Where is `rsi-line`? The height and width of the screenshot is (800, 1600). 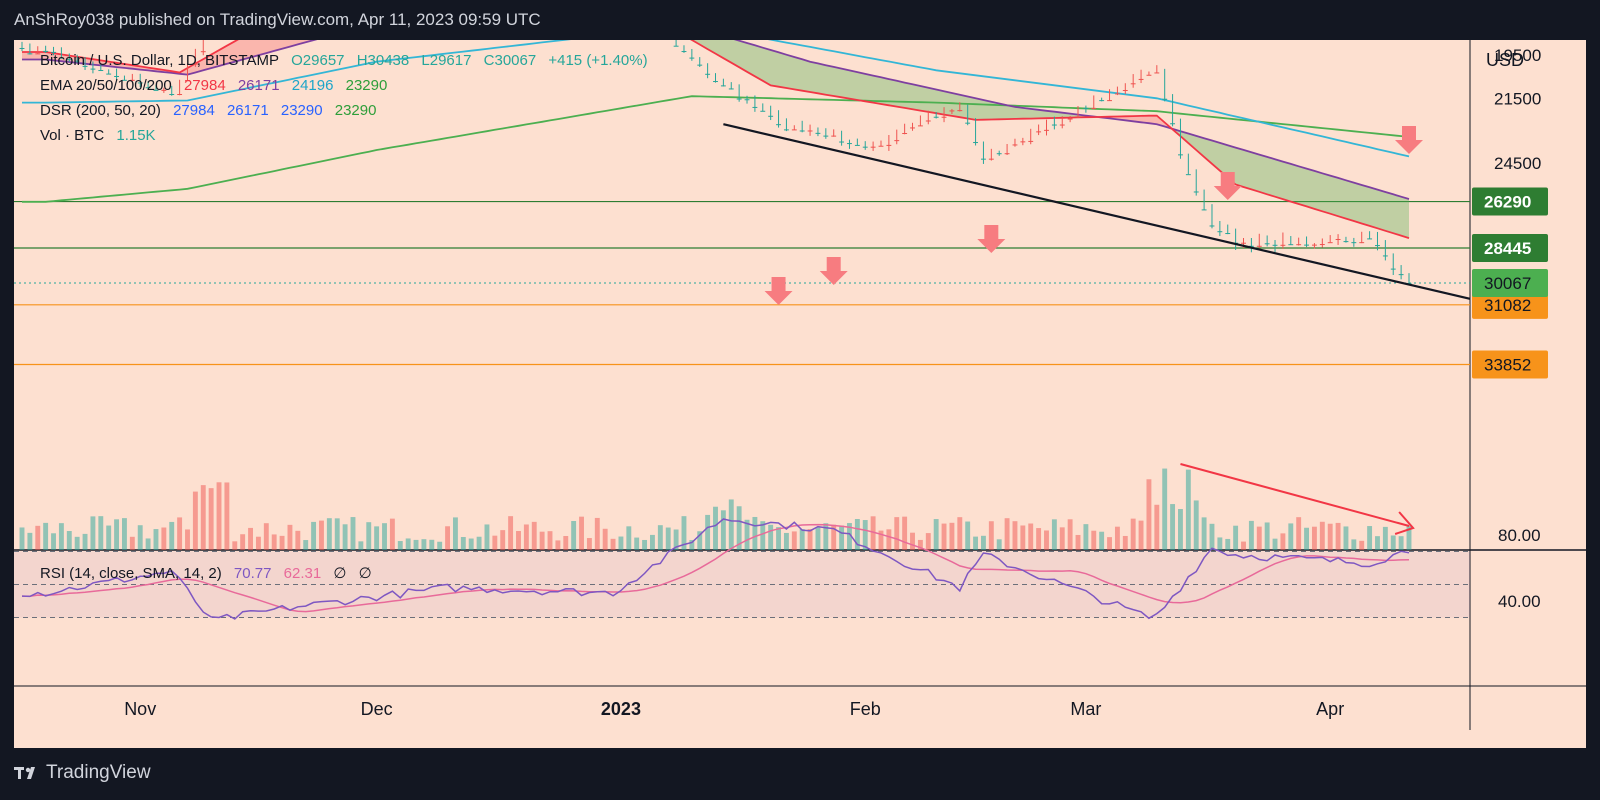
rsi-line is located at coordinates (715, 569).